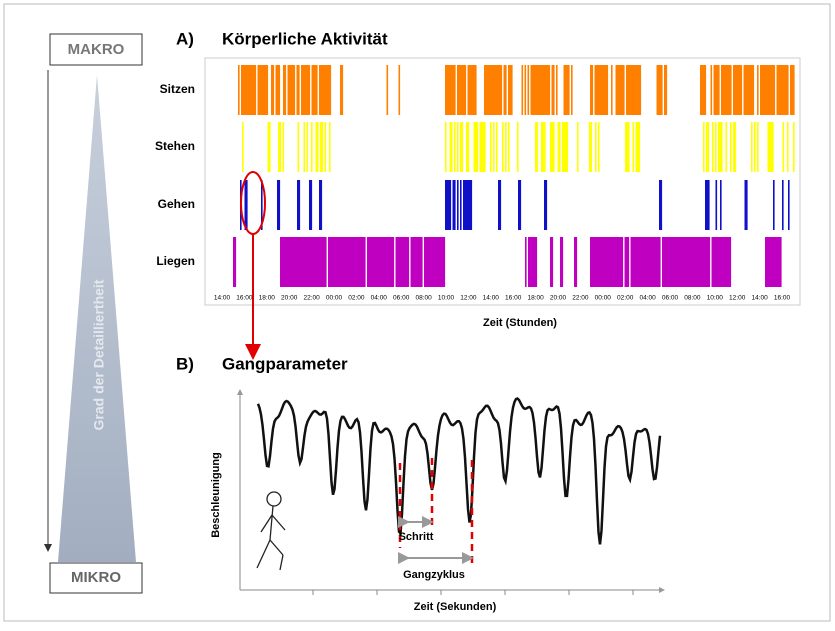 The width and height of the screenshot is (835, 631). Describe the element at coordinates (176, 204) in the screenshot. I see `row-label: Gehen` at that location.